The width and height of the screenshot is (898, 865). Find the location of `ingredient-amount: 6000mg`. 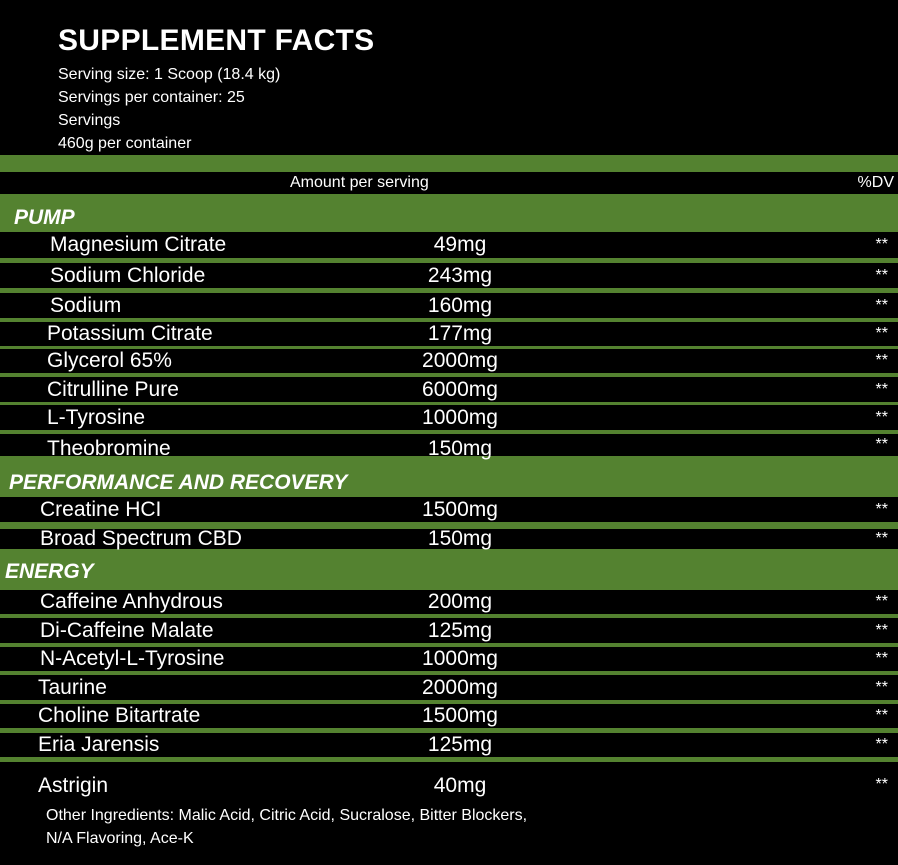

ingredient-amount: 6000mg is located at coordinates (460, 389).